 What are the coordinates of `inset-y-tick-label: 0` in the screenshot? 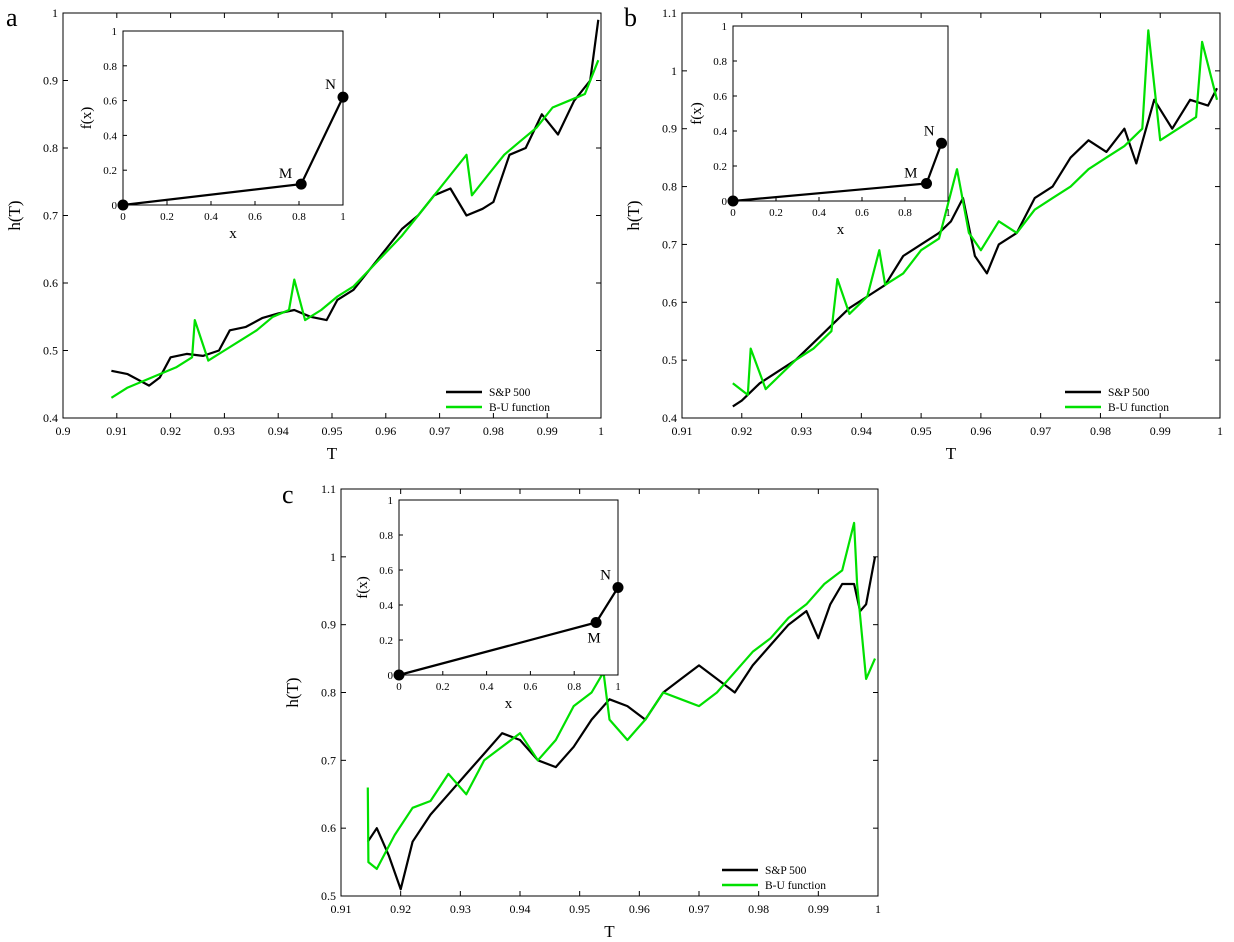 It's located at (115, 206).